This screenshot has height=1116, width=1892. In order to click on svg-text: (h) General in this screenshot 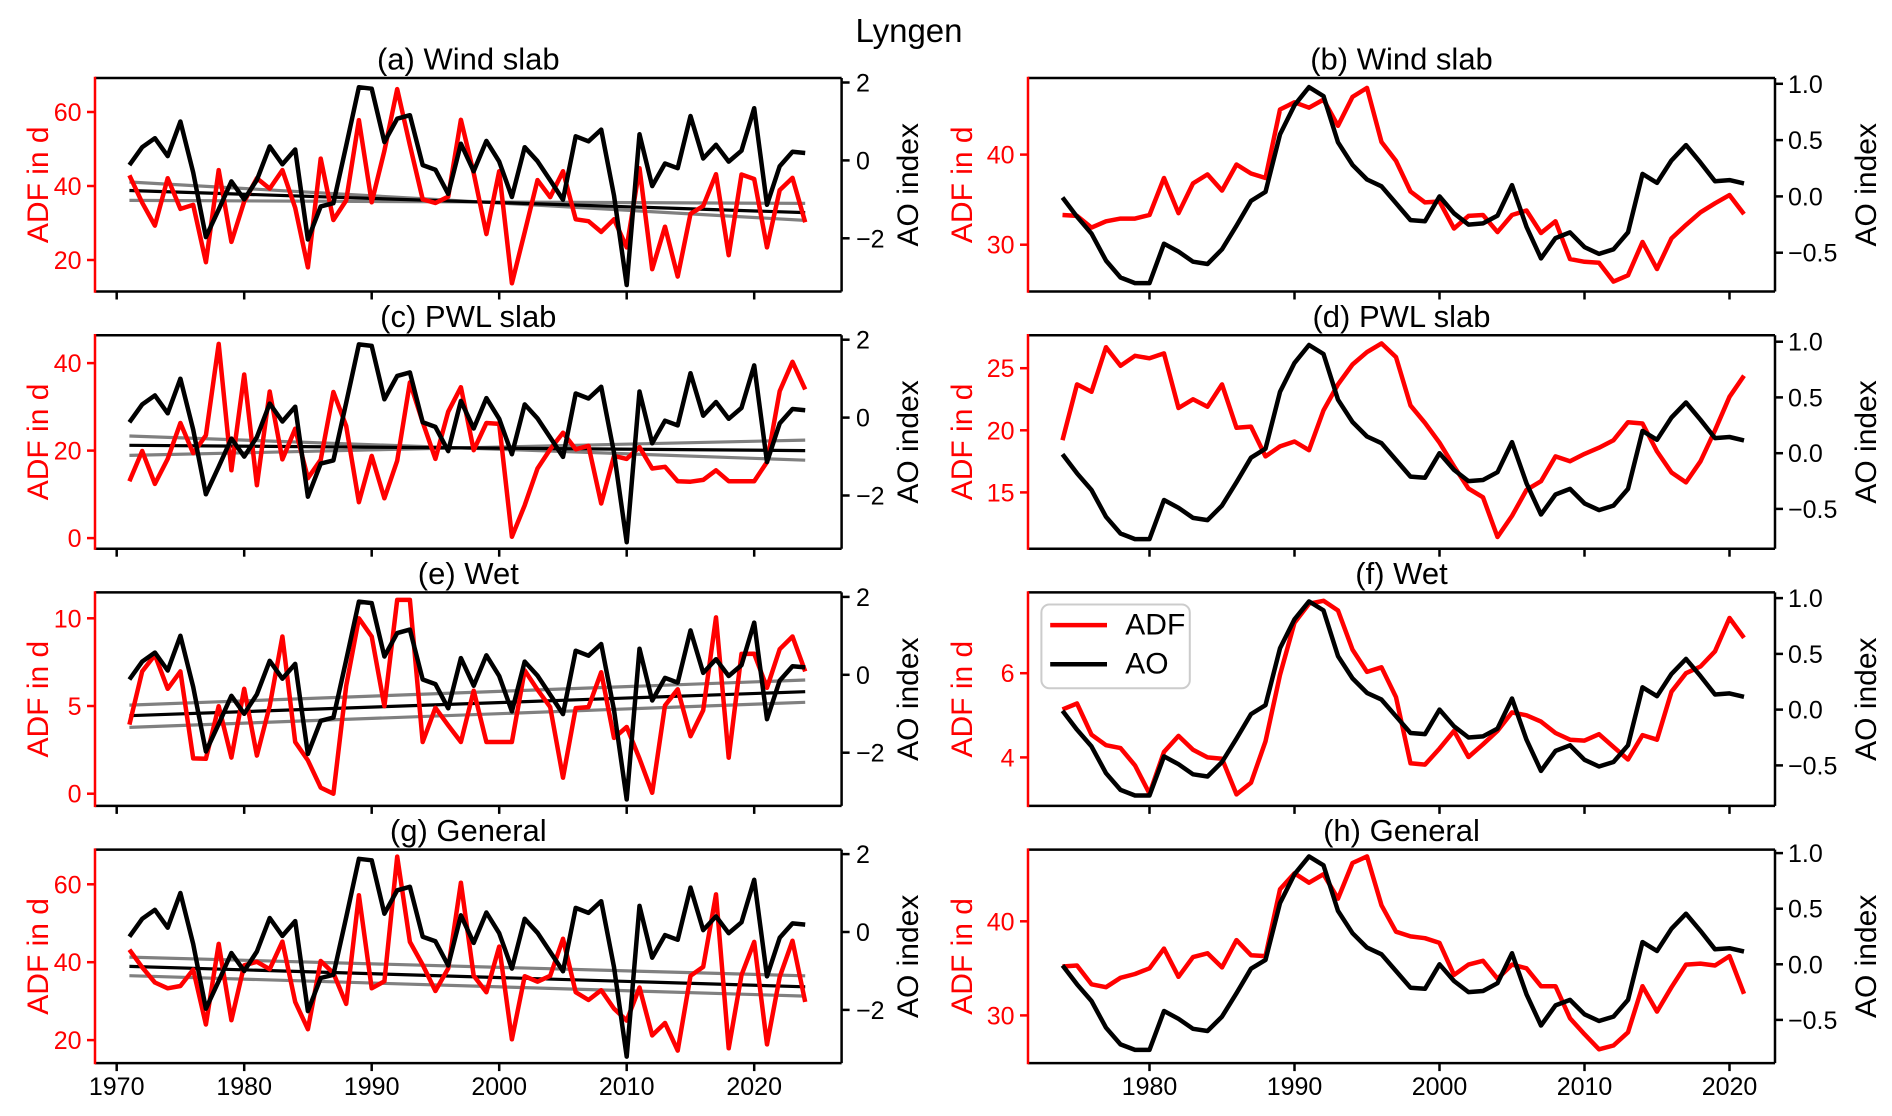, I will do `click(1401, 830)`.